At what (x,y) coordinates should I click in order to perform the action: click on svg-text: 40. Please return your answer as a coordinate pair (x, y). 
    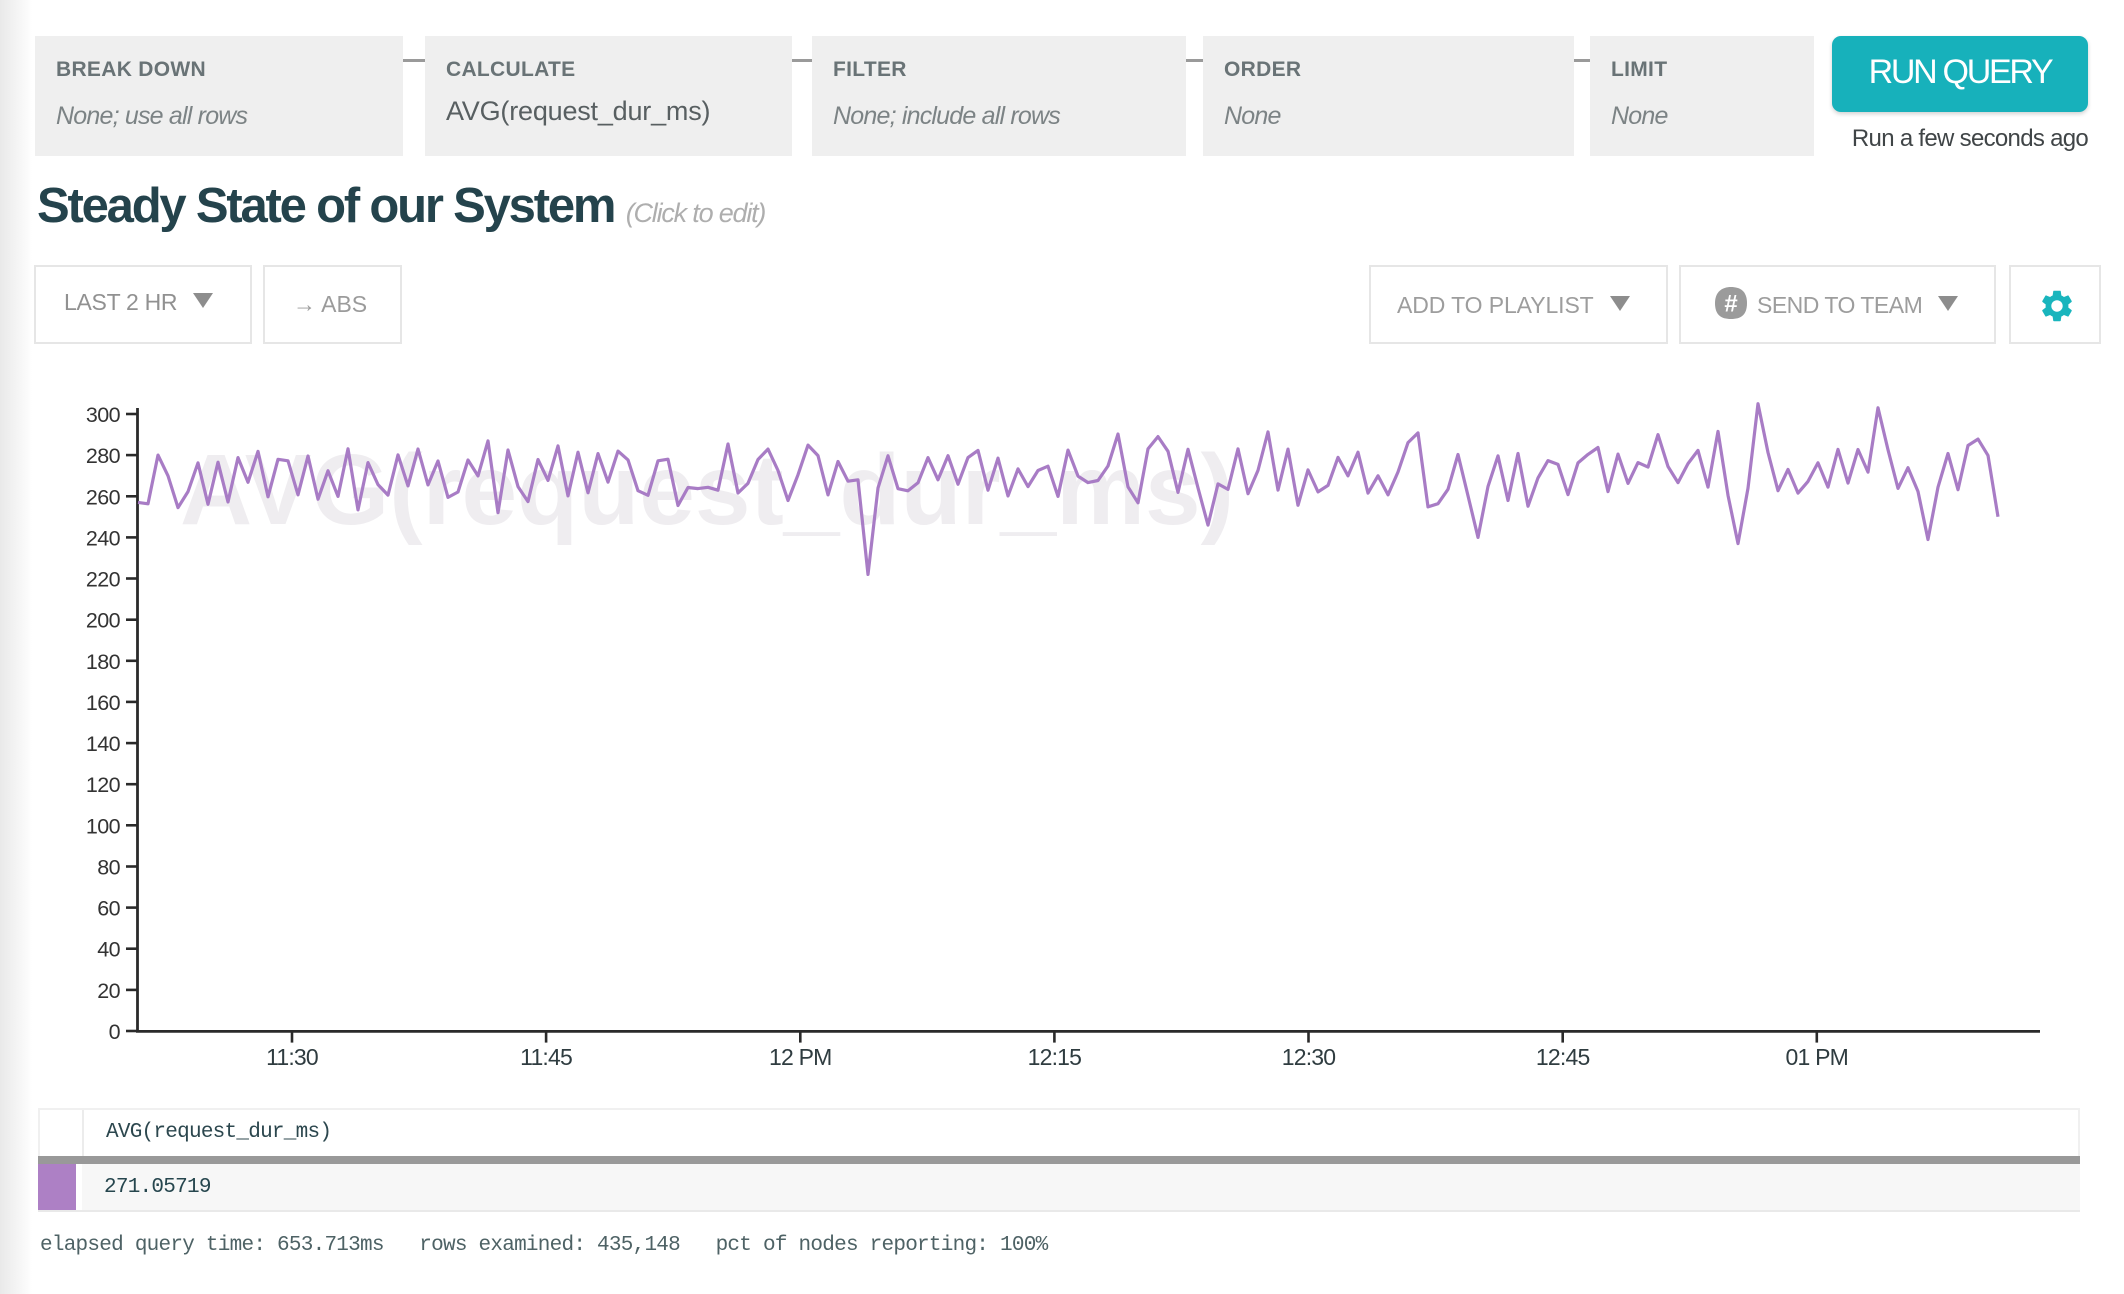
    Looking at the image, I should click on (108, 950).